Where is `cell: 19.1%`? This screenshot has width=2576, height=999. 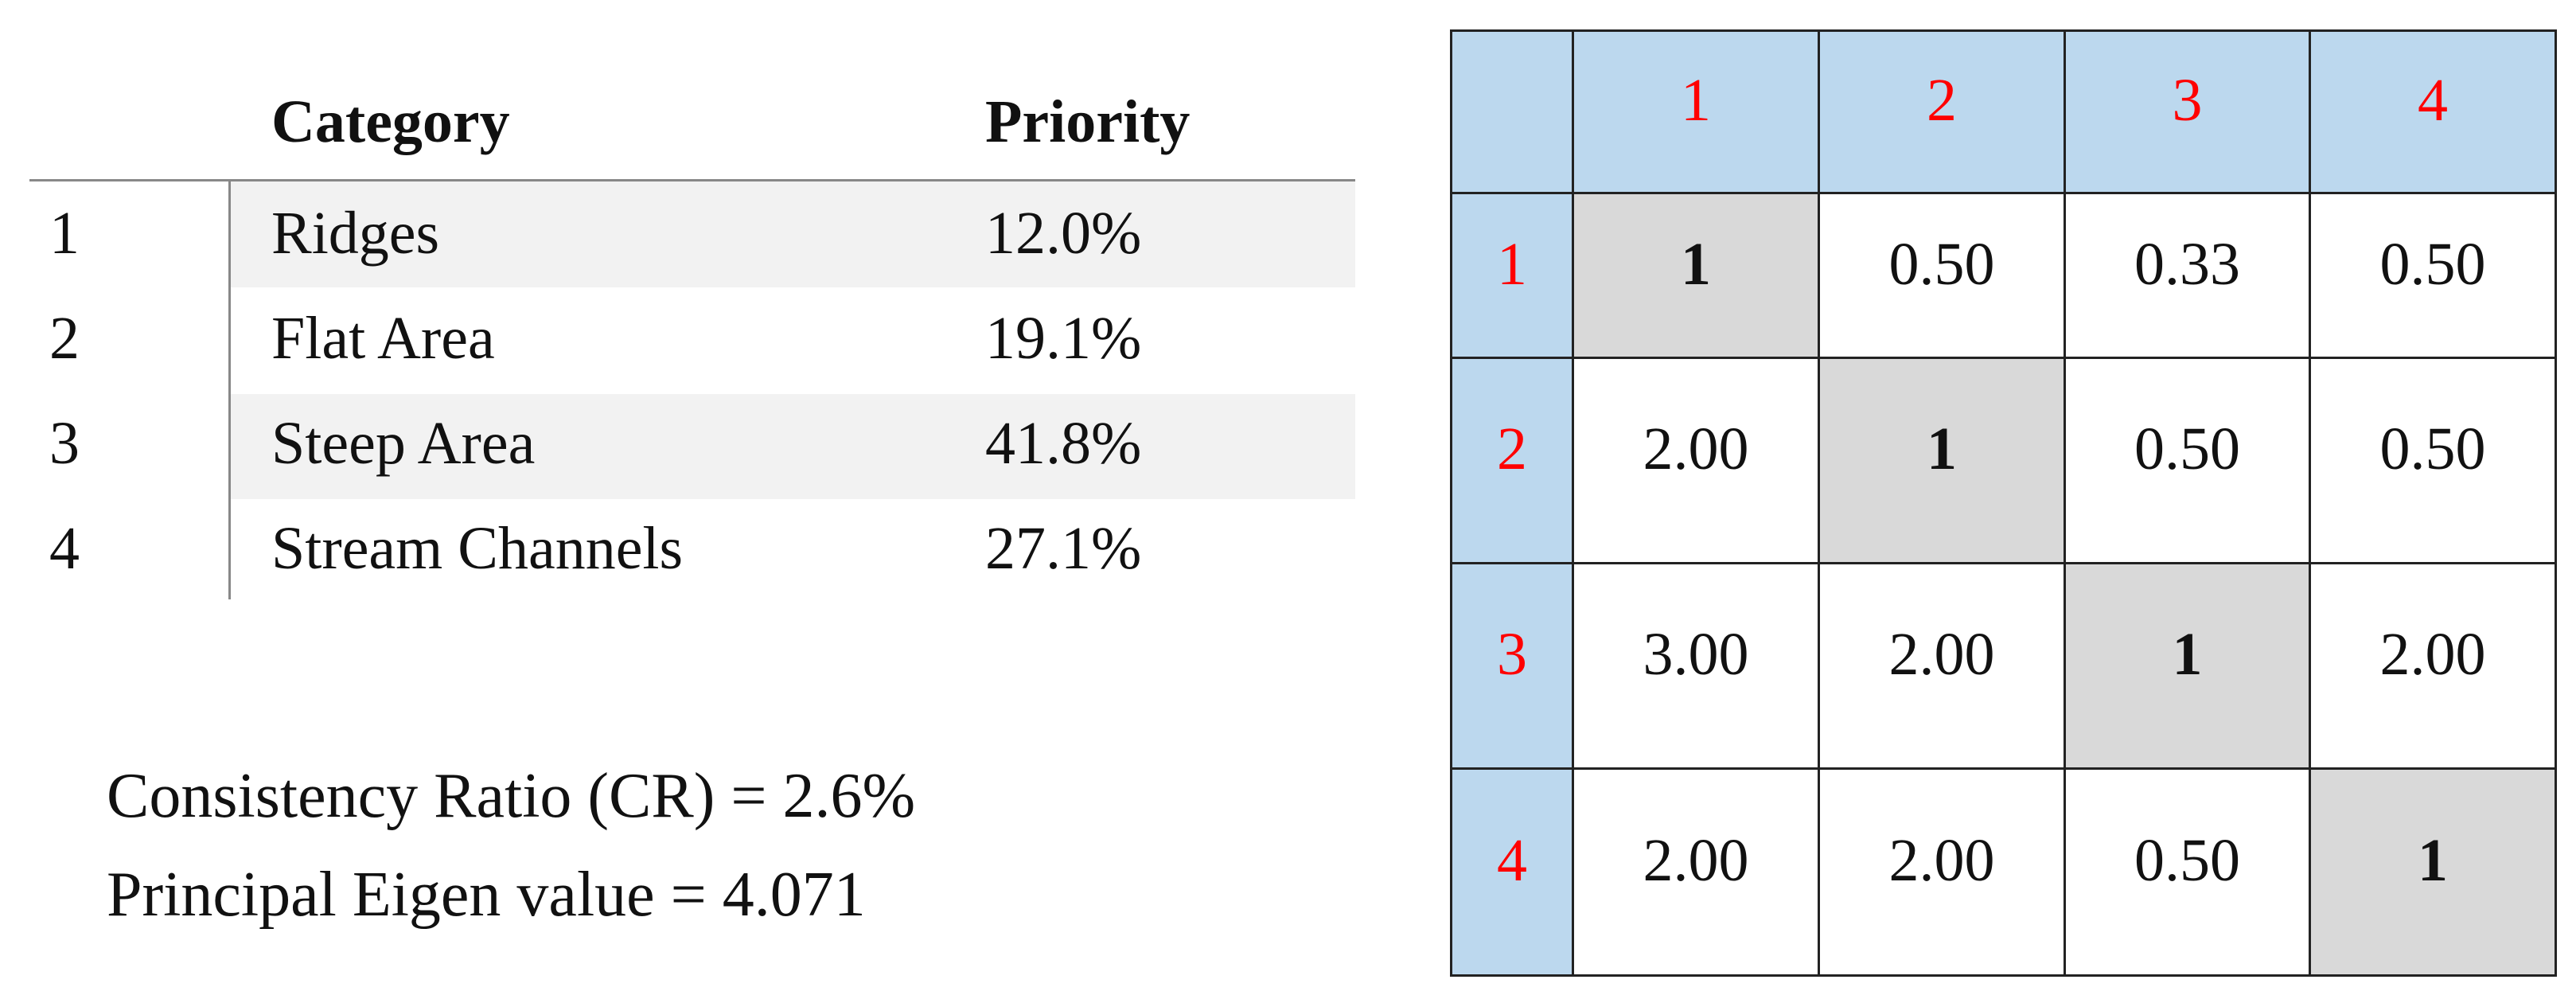
cell: 19.1% is located at coordinates (1063, 338).